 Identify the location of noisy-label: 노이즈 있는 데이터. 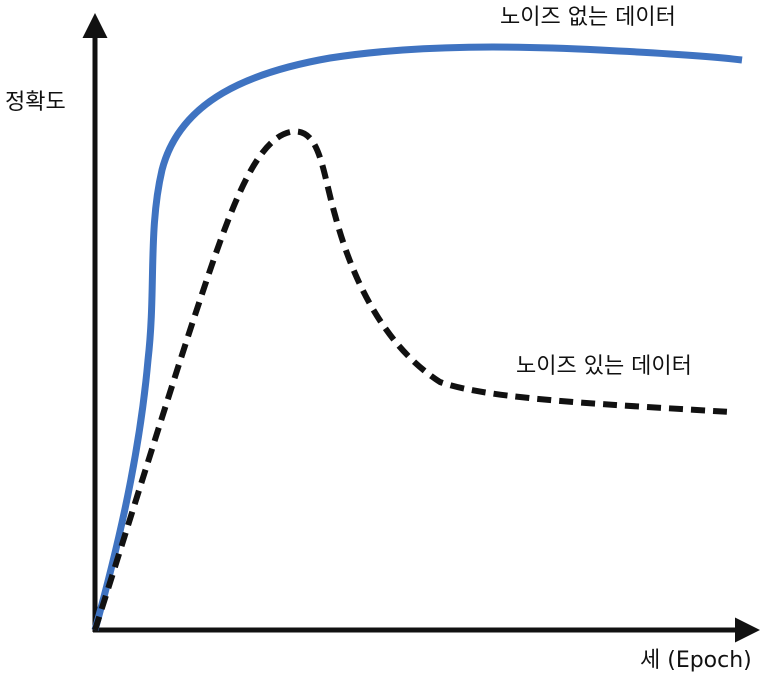
(604, 366).